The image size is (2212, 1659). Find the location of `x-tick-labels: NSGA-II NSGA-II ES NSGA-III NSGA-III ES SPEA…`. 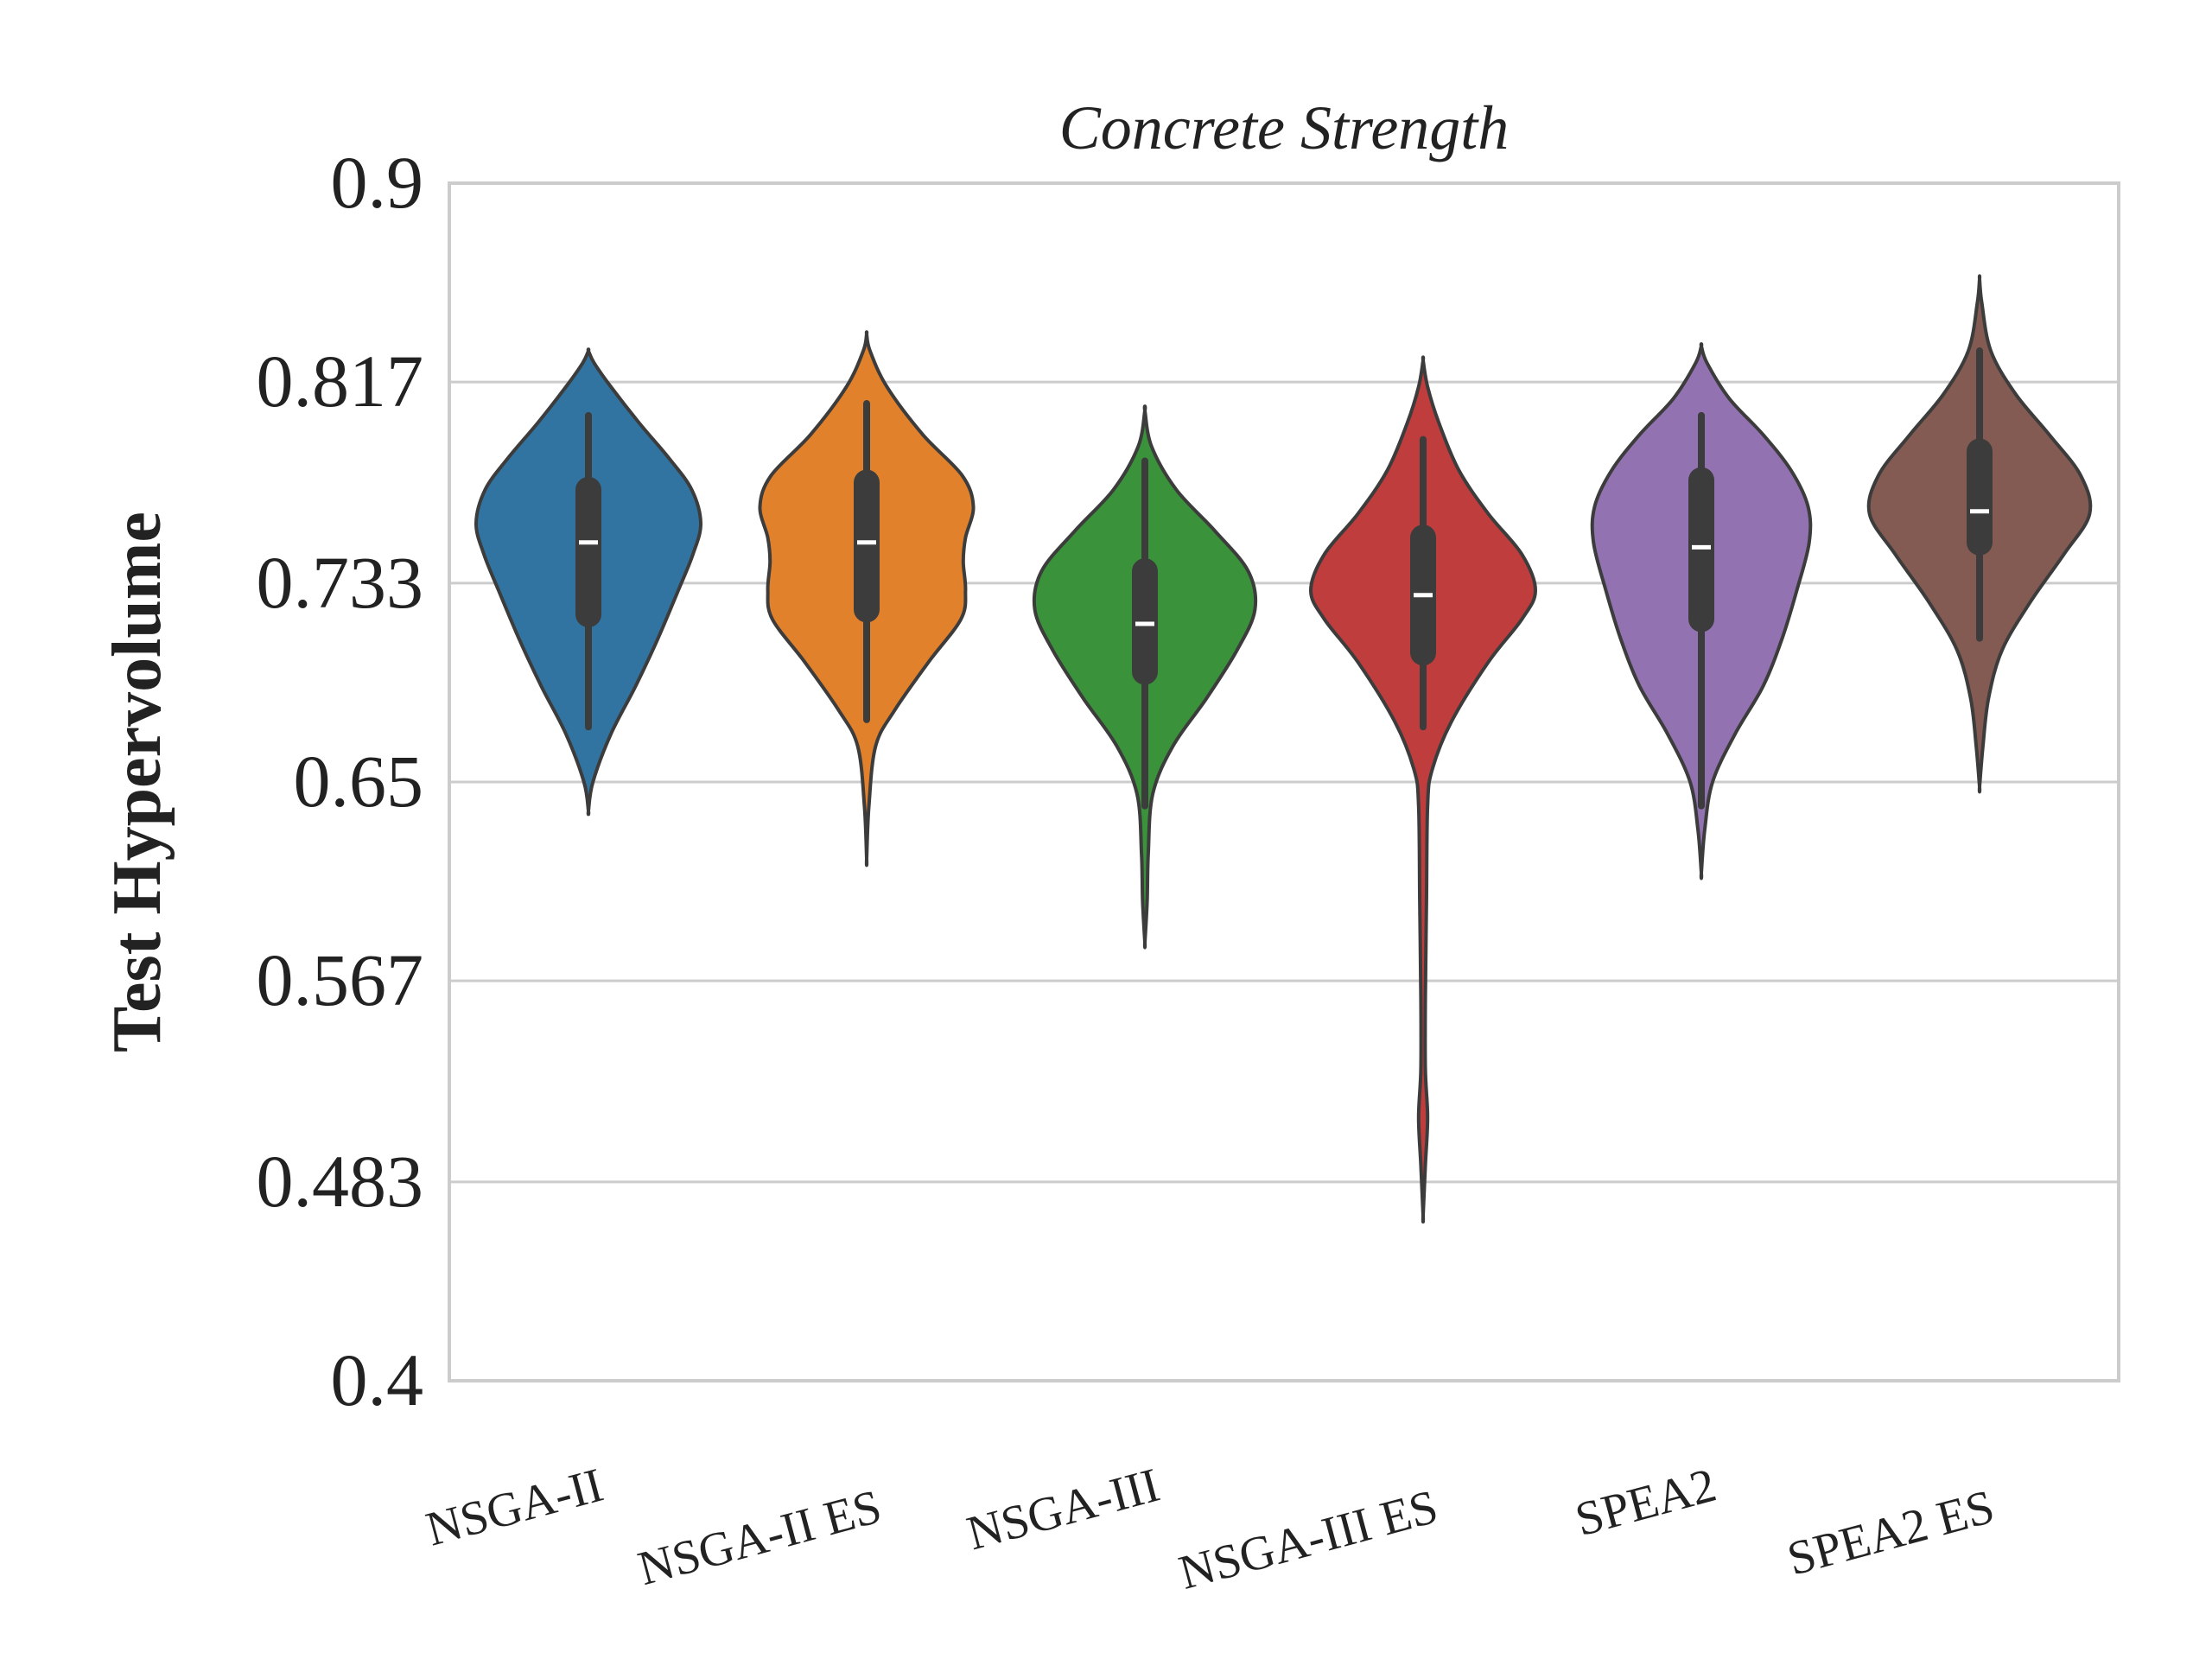

x-tick-labels: NSGA-II NSGA-II ES NSGA-III NSGA-III ES SPEA… is located at coordinates (1210, 1529).